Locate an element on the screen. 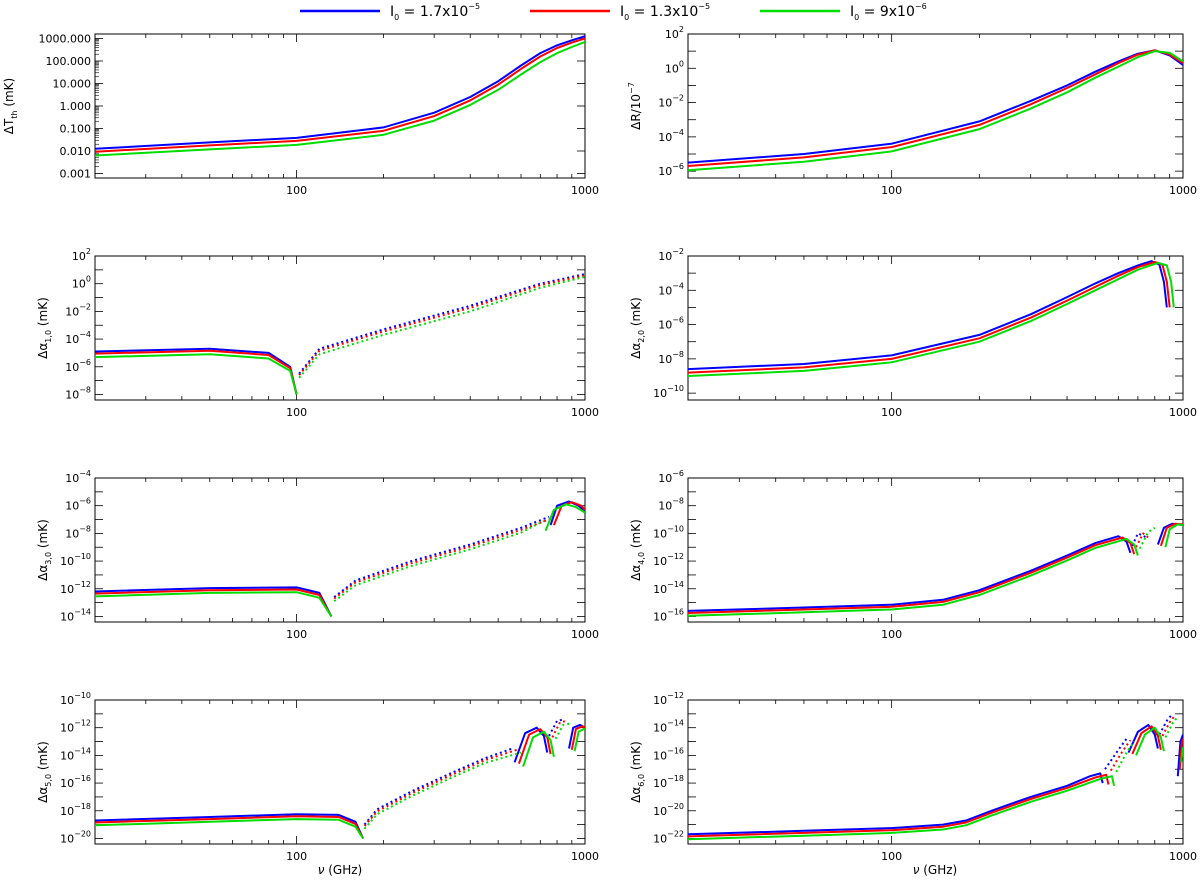  x-axis-symbol: ν is located at coordinates (916, 870).